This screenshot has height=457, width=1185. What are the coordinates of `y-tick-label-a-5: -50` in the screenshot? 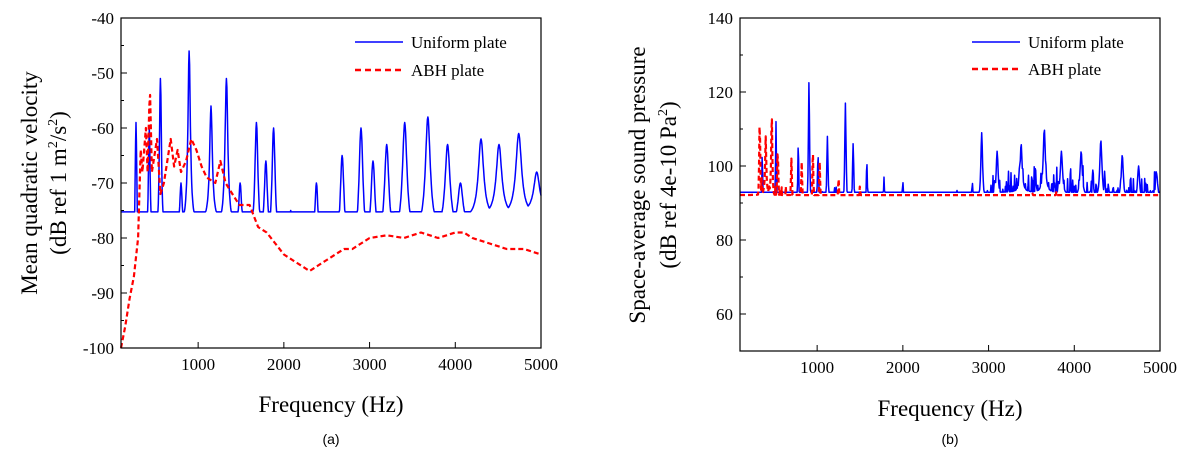 It's located at (102, 73).